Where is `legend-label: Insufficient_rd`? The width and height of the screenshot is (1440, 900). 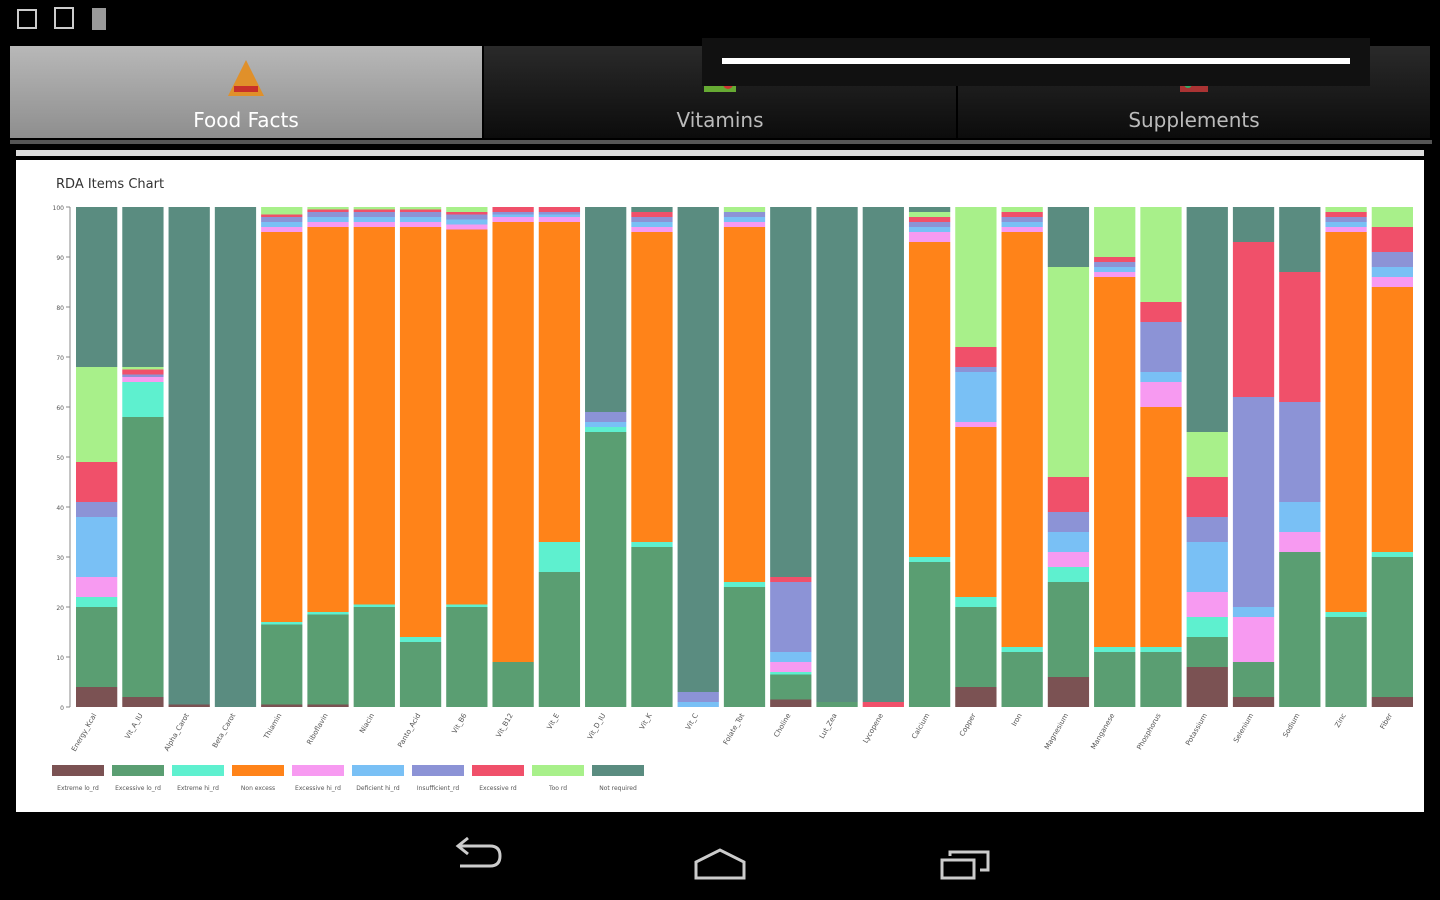 legend-label: Insufficient_rd is located at coordinates (438, 788).